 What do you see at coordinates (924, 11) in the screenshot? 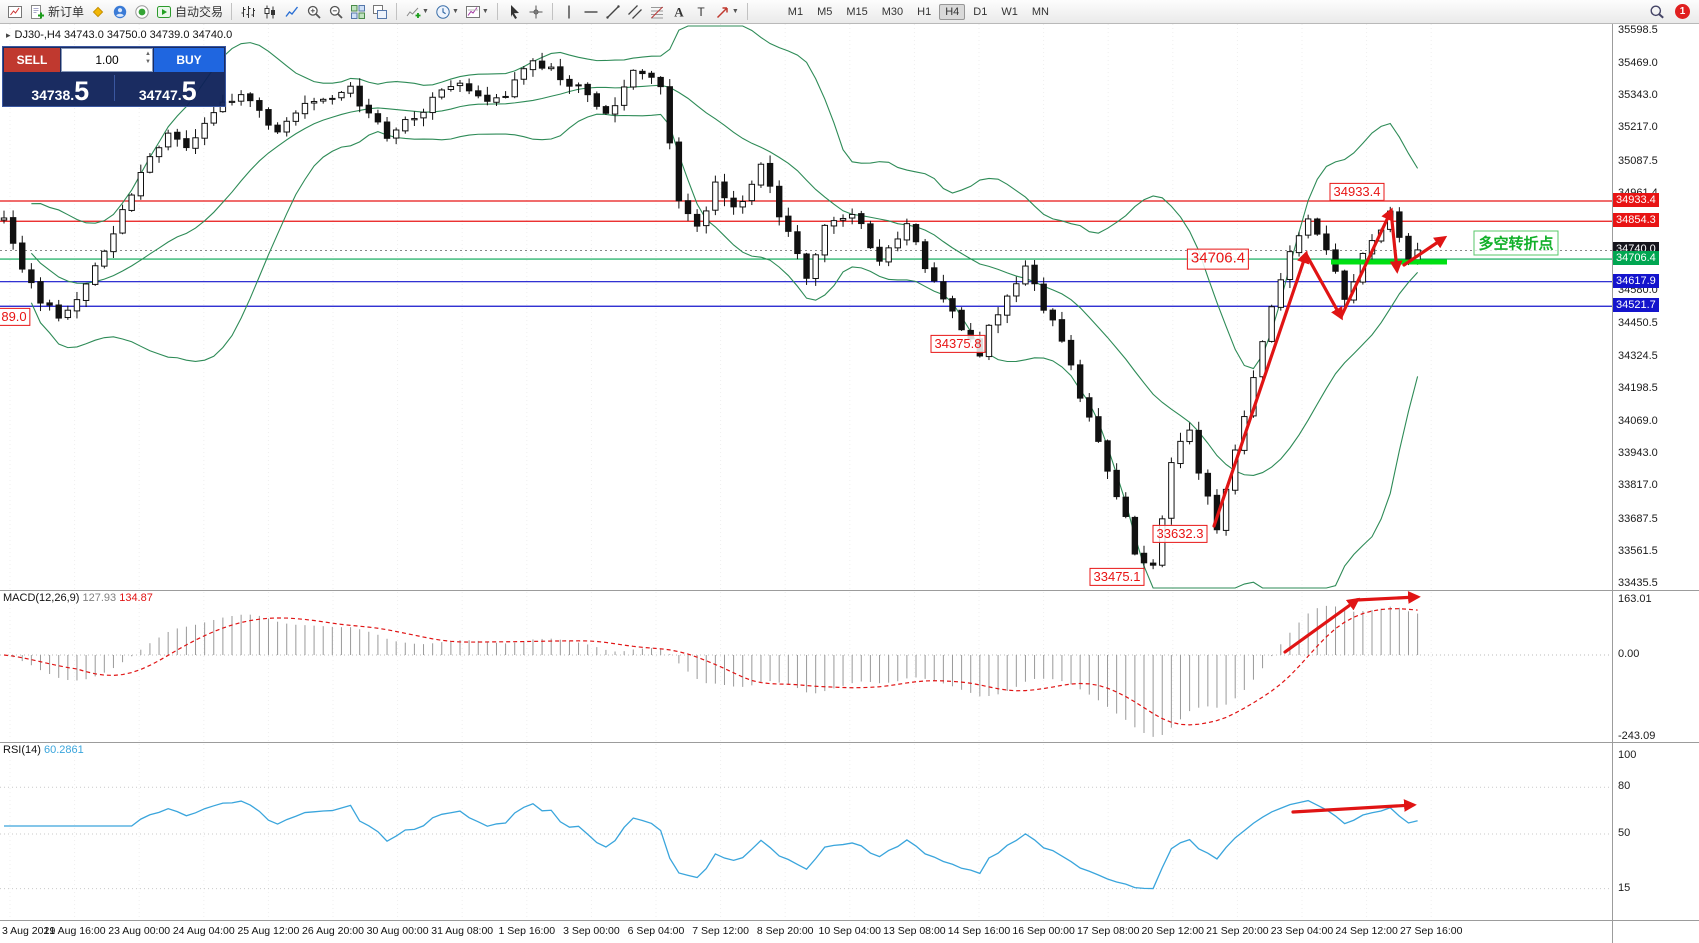
I see `timeframe-h1: H1` at bounding box center [924, 11].